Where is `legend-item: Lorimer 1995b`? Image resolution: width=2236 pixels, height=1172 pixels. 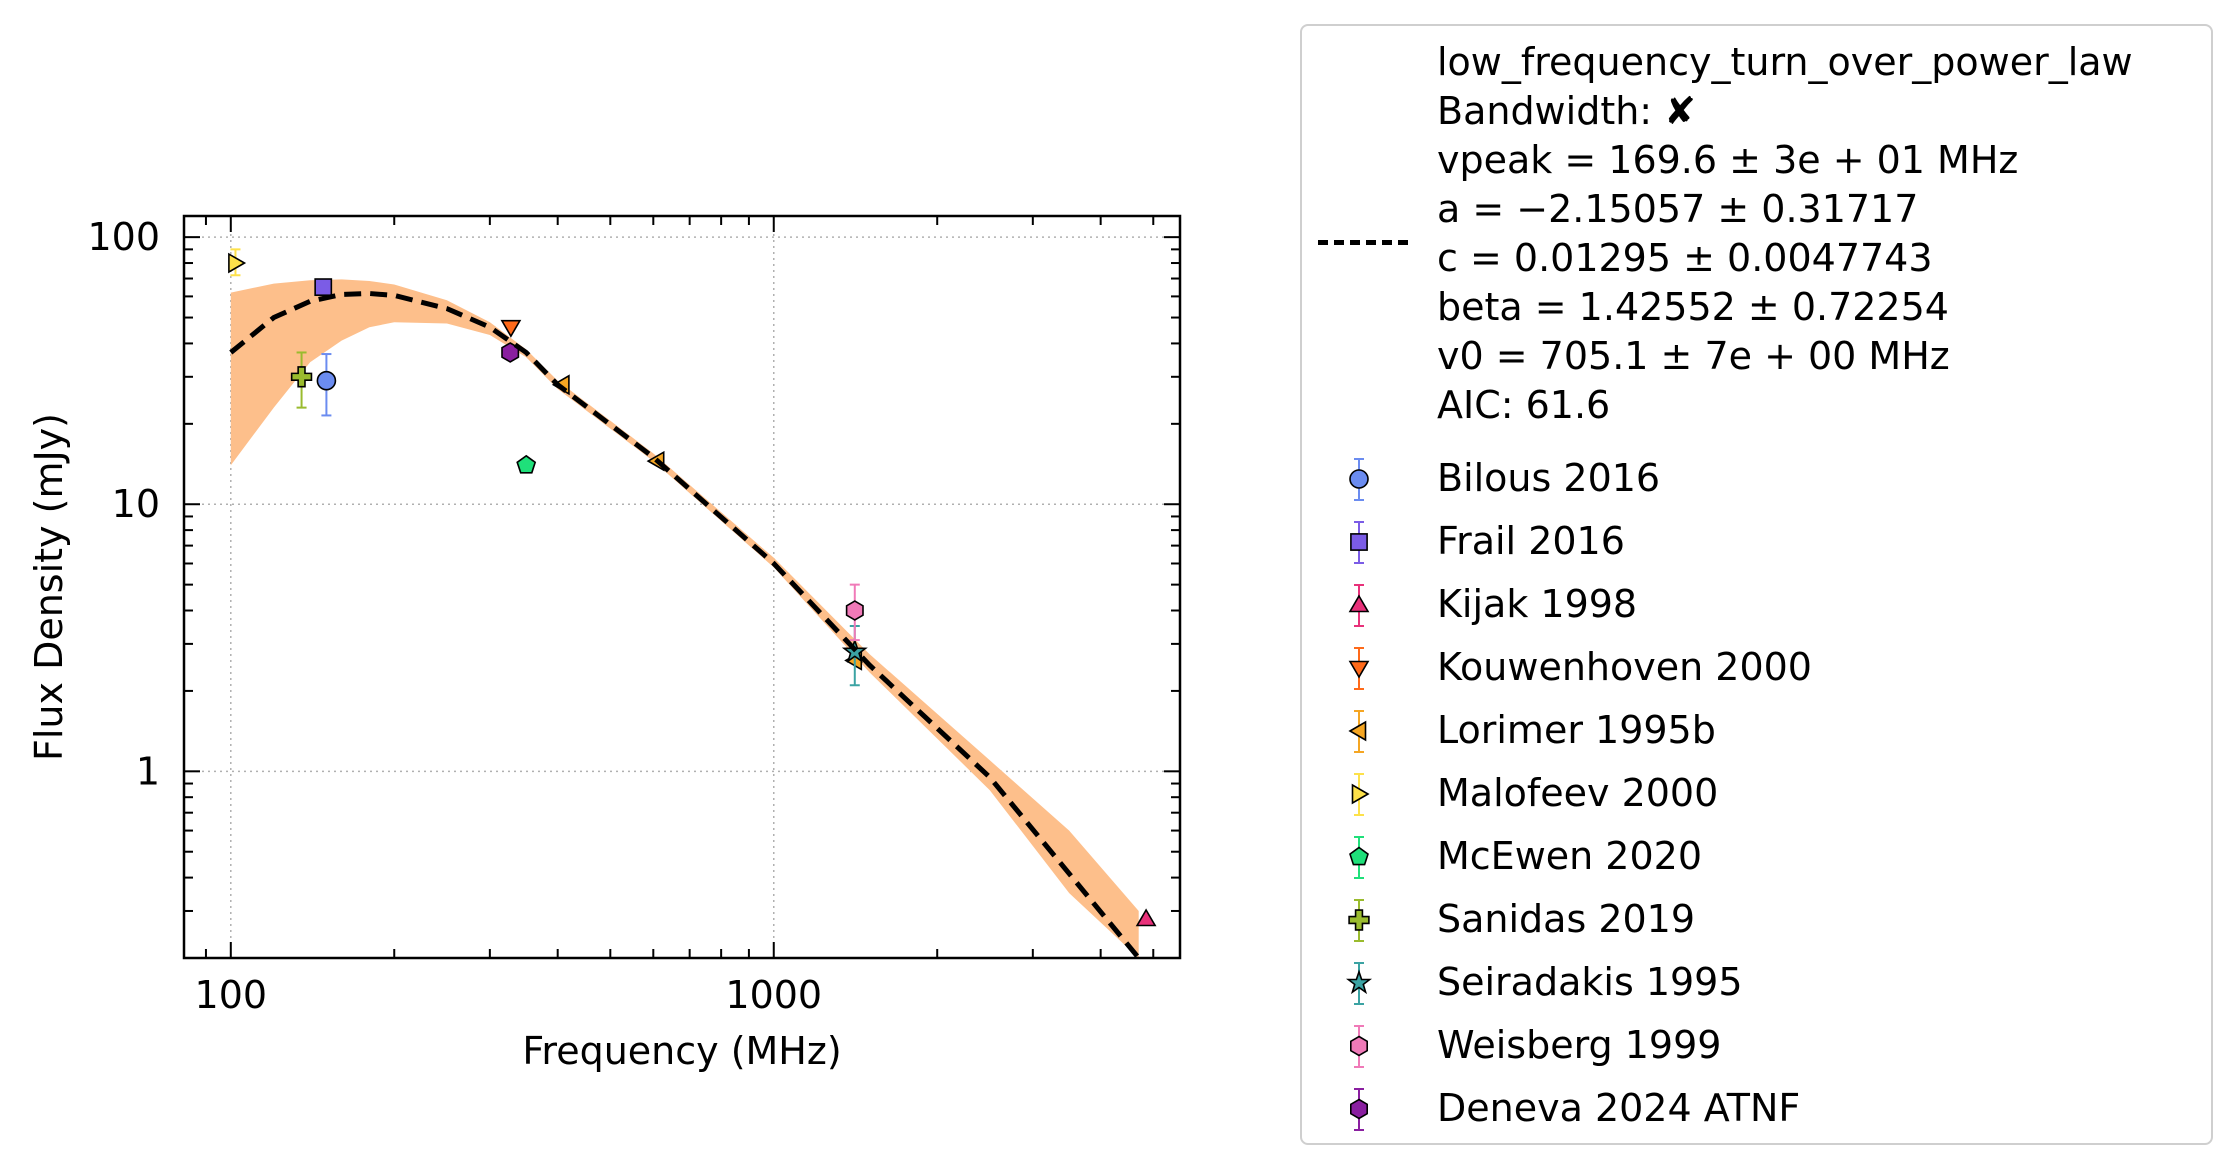 legend-item: Lorimer 1995b is located at coordinates (1756, 731).